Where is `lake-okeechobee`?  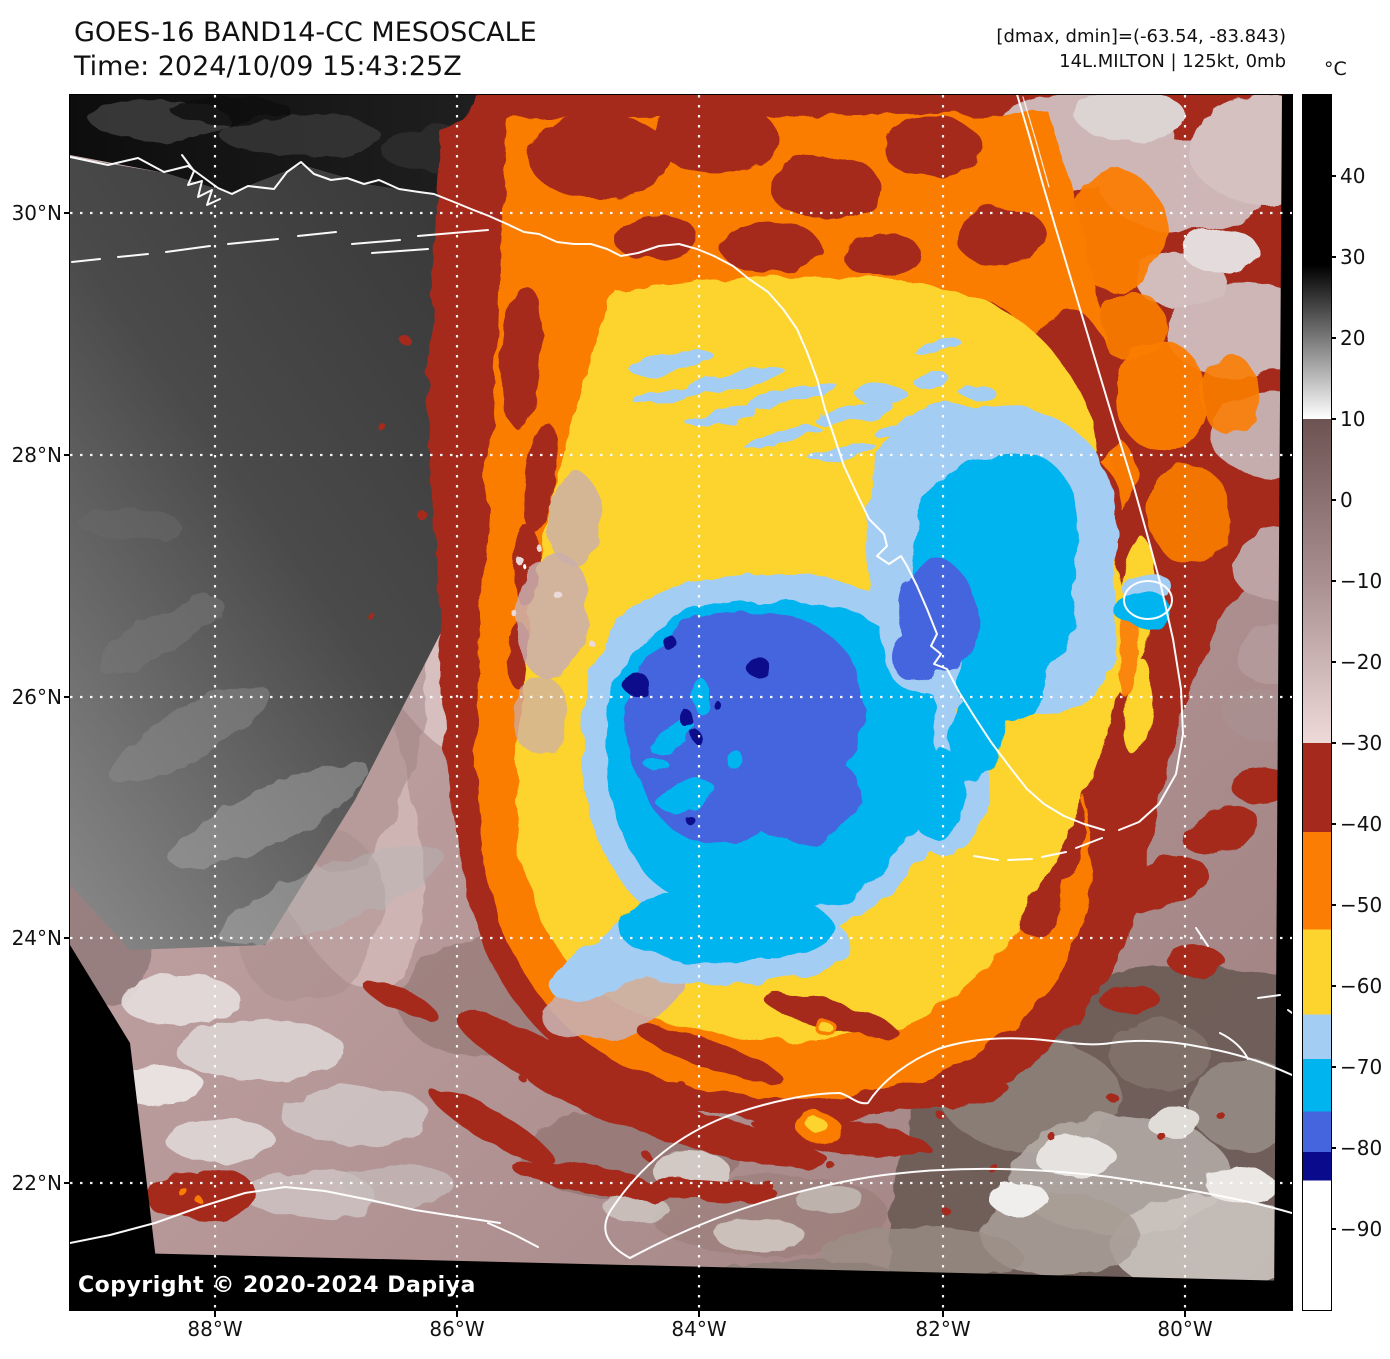
lake-okeechobee is located at coordinates (1148, 600).